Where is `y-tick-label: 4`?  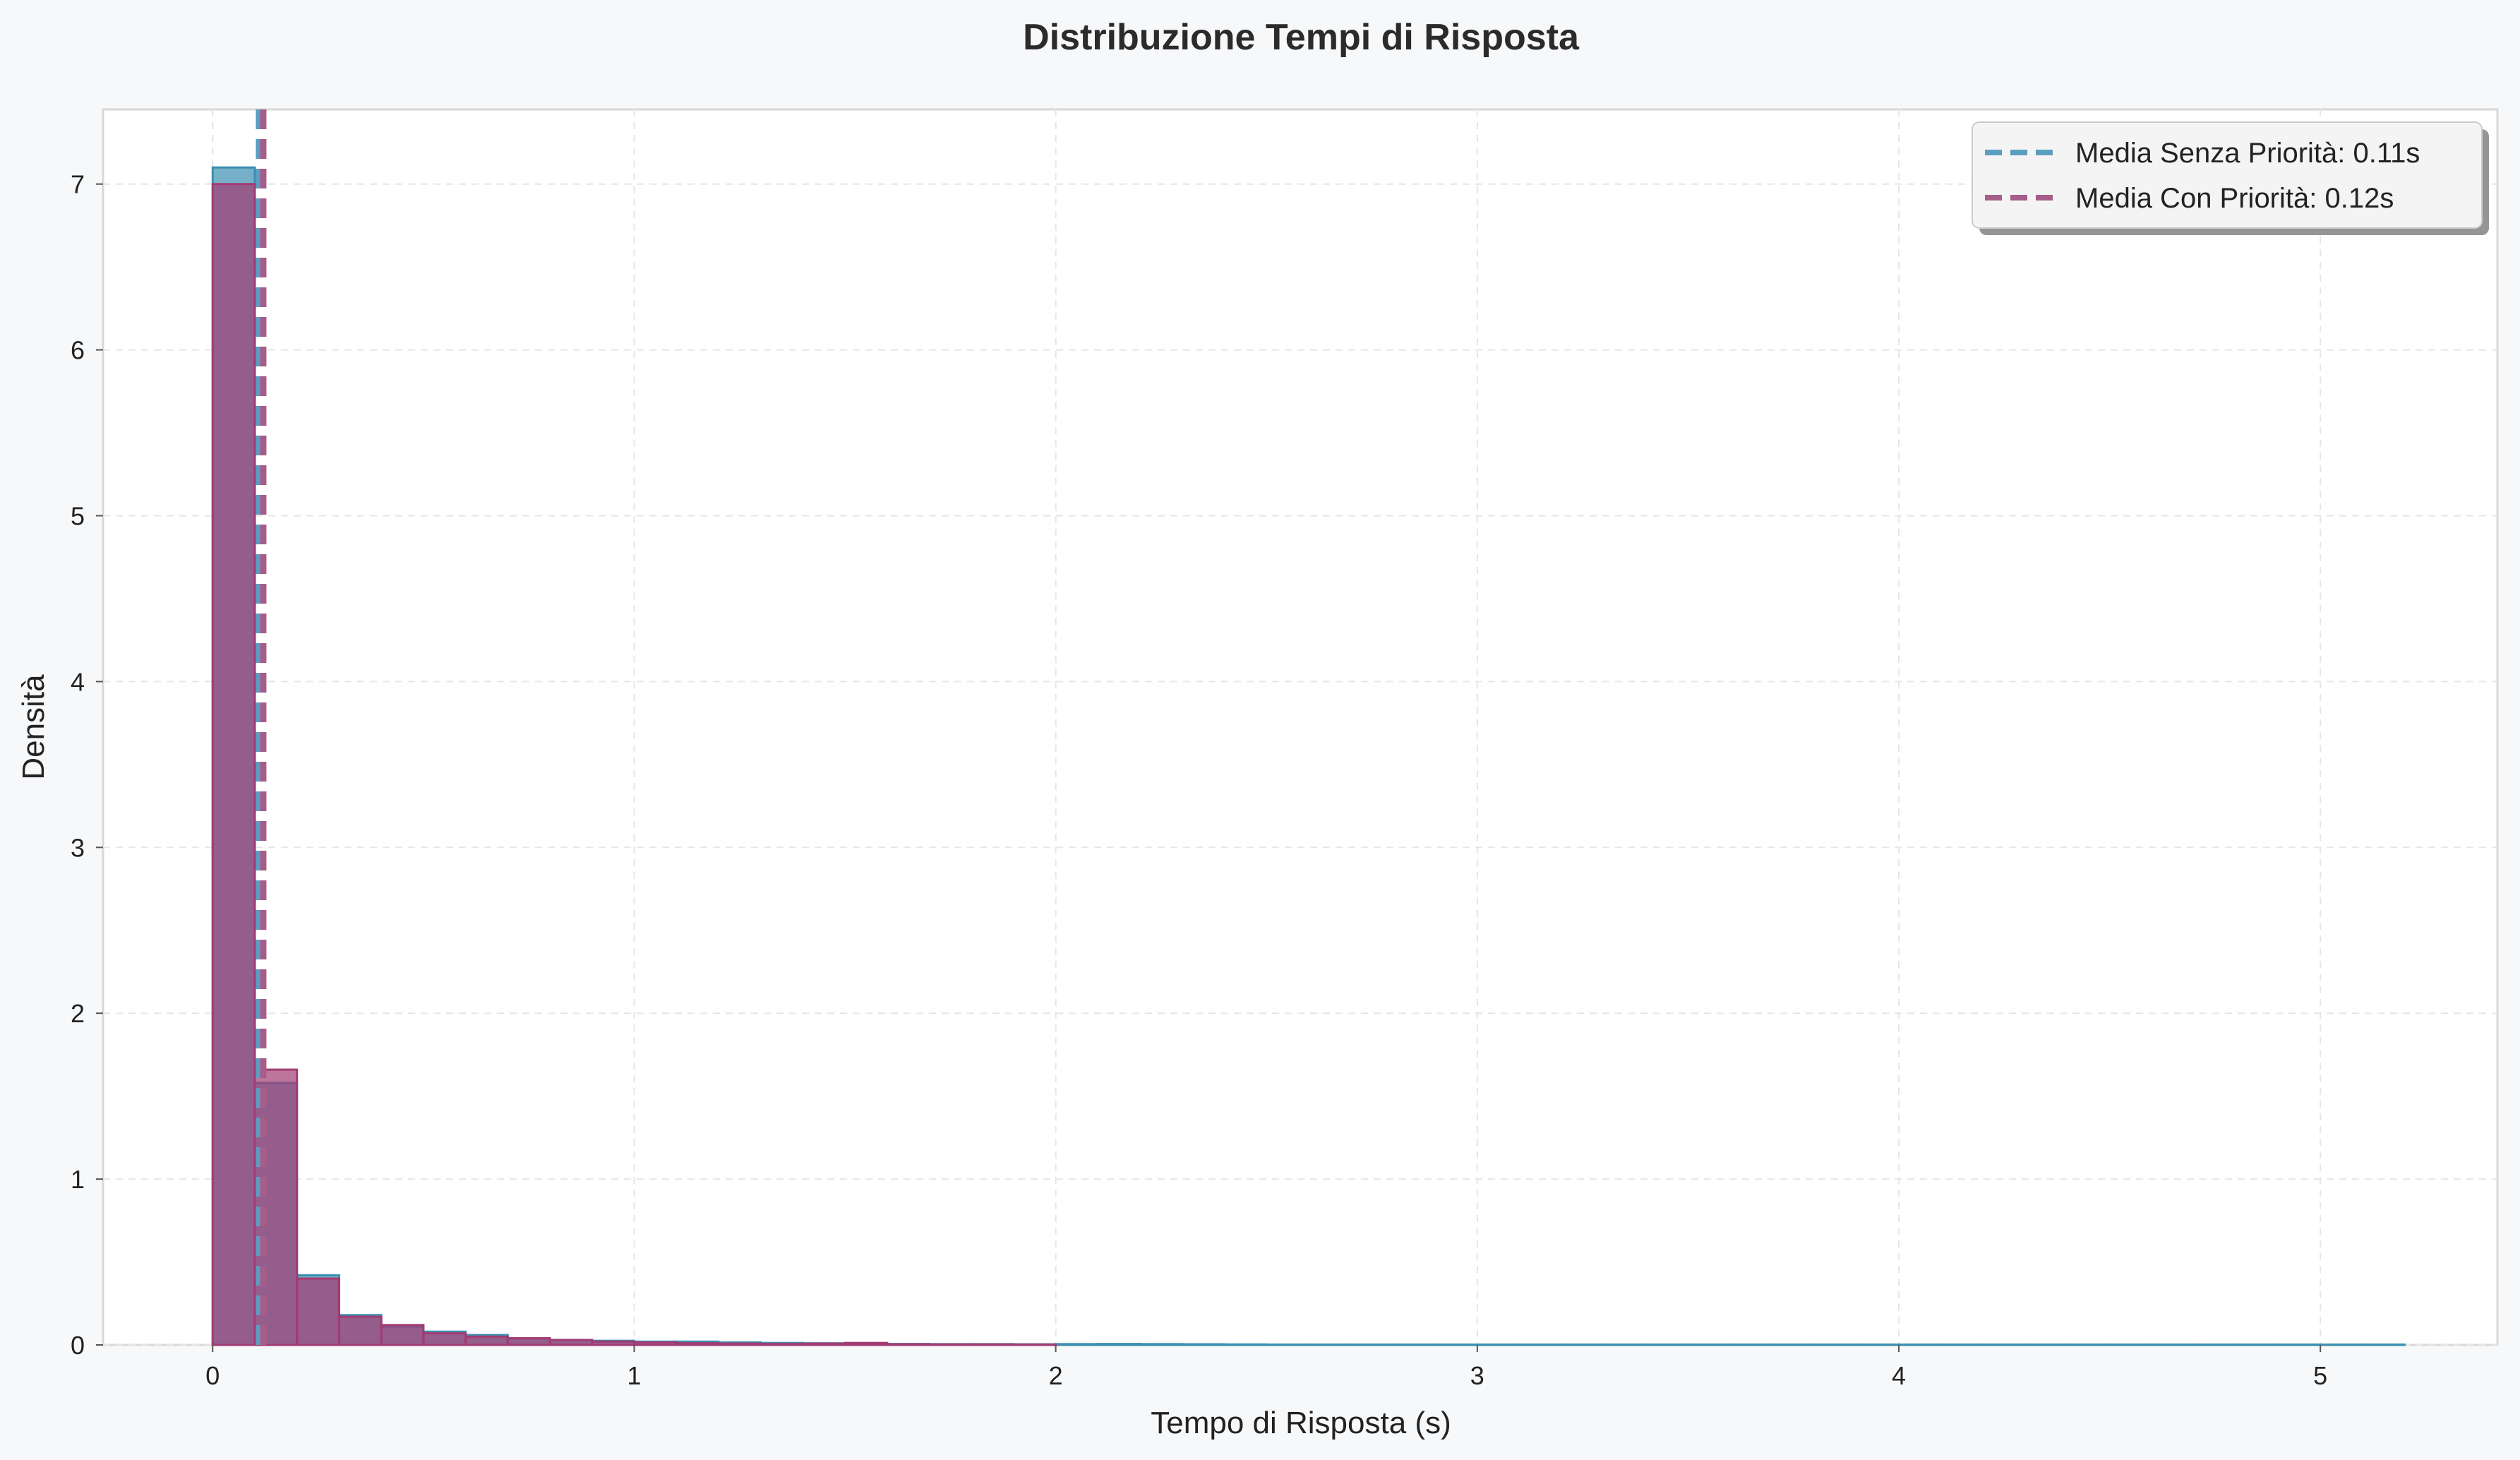
y-tick-label: 4 is located at coordinates (78, 681).